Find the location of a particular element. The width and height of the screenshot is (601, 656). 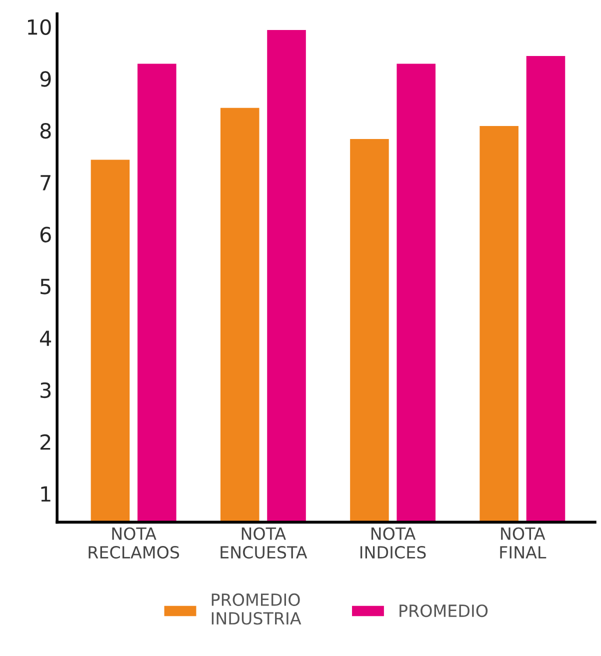

y-tick-label: 5 is located at coordinates (45, 286).